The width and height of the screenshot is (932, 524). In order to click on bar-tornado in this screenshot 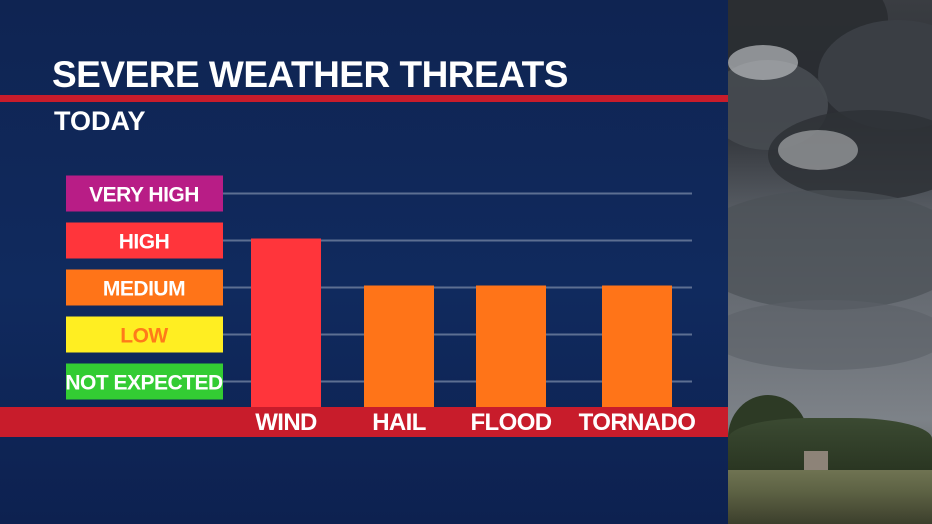, I will do `click(637, 346)`.